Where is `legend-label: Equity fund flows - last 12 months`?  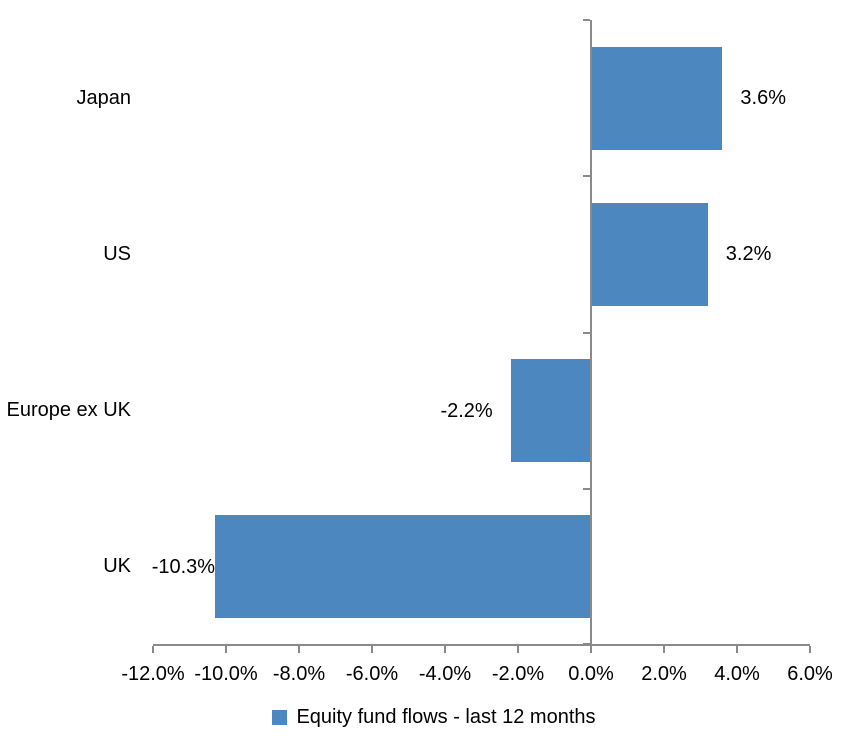 legend-label: Equity fund flows - last 12 months is located at coordinates (446, 717).